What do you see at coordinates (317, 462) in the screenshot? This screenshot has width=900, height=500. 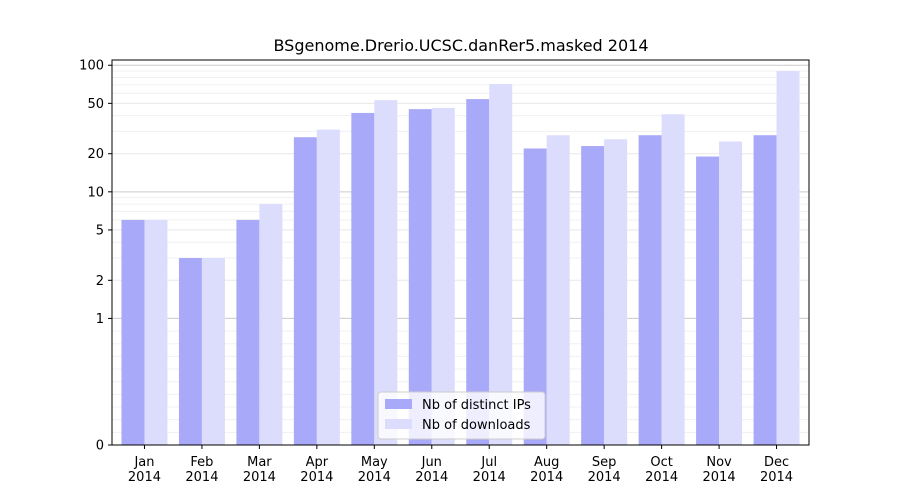 I see `x-tick-label: Apr` at bounding box center [317, 462].